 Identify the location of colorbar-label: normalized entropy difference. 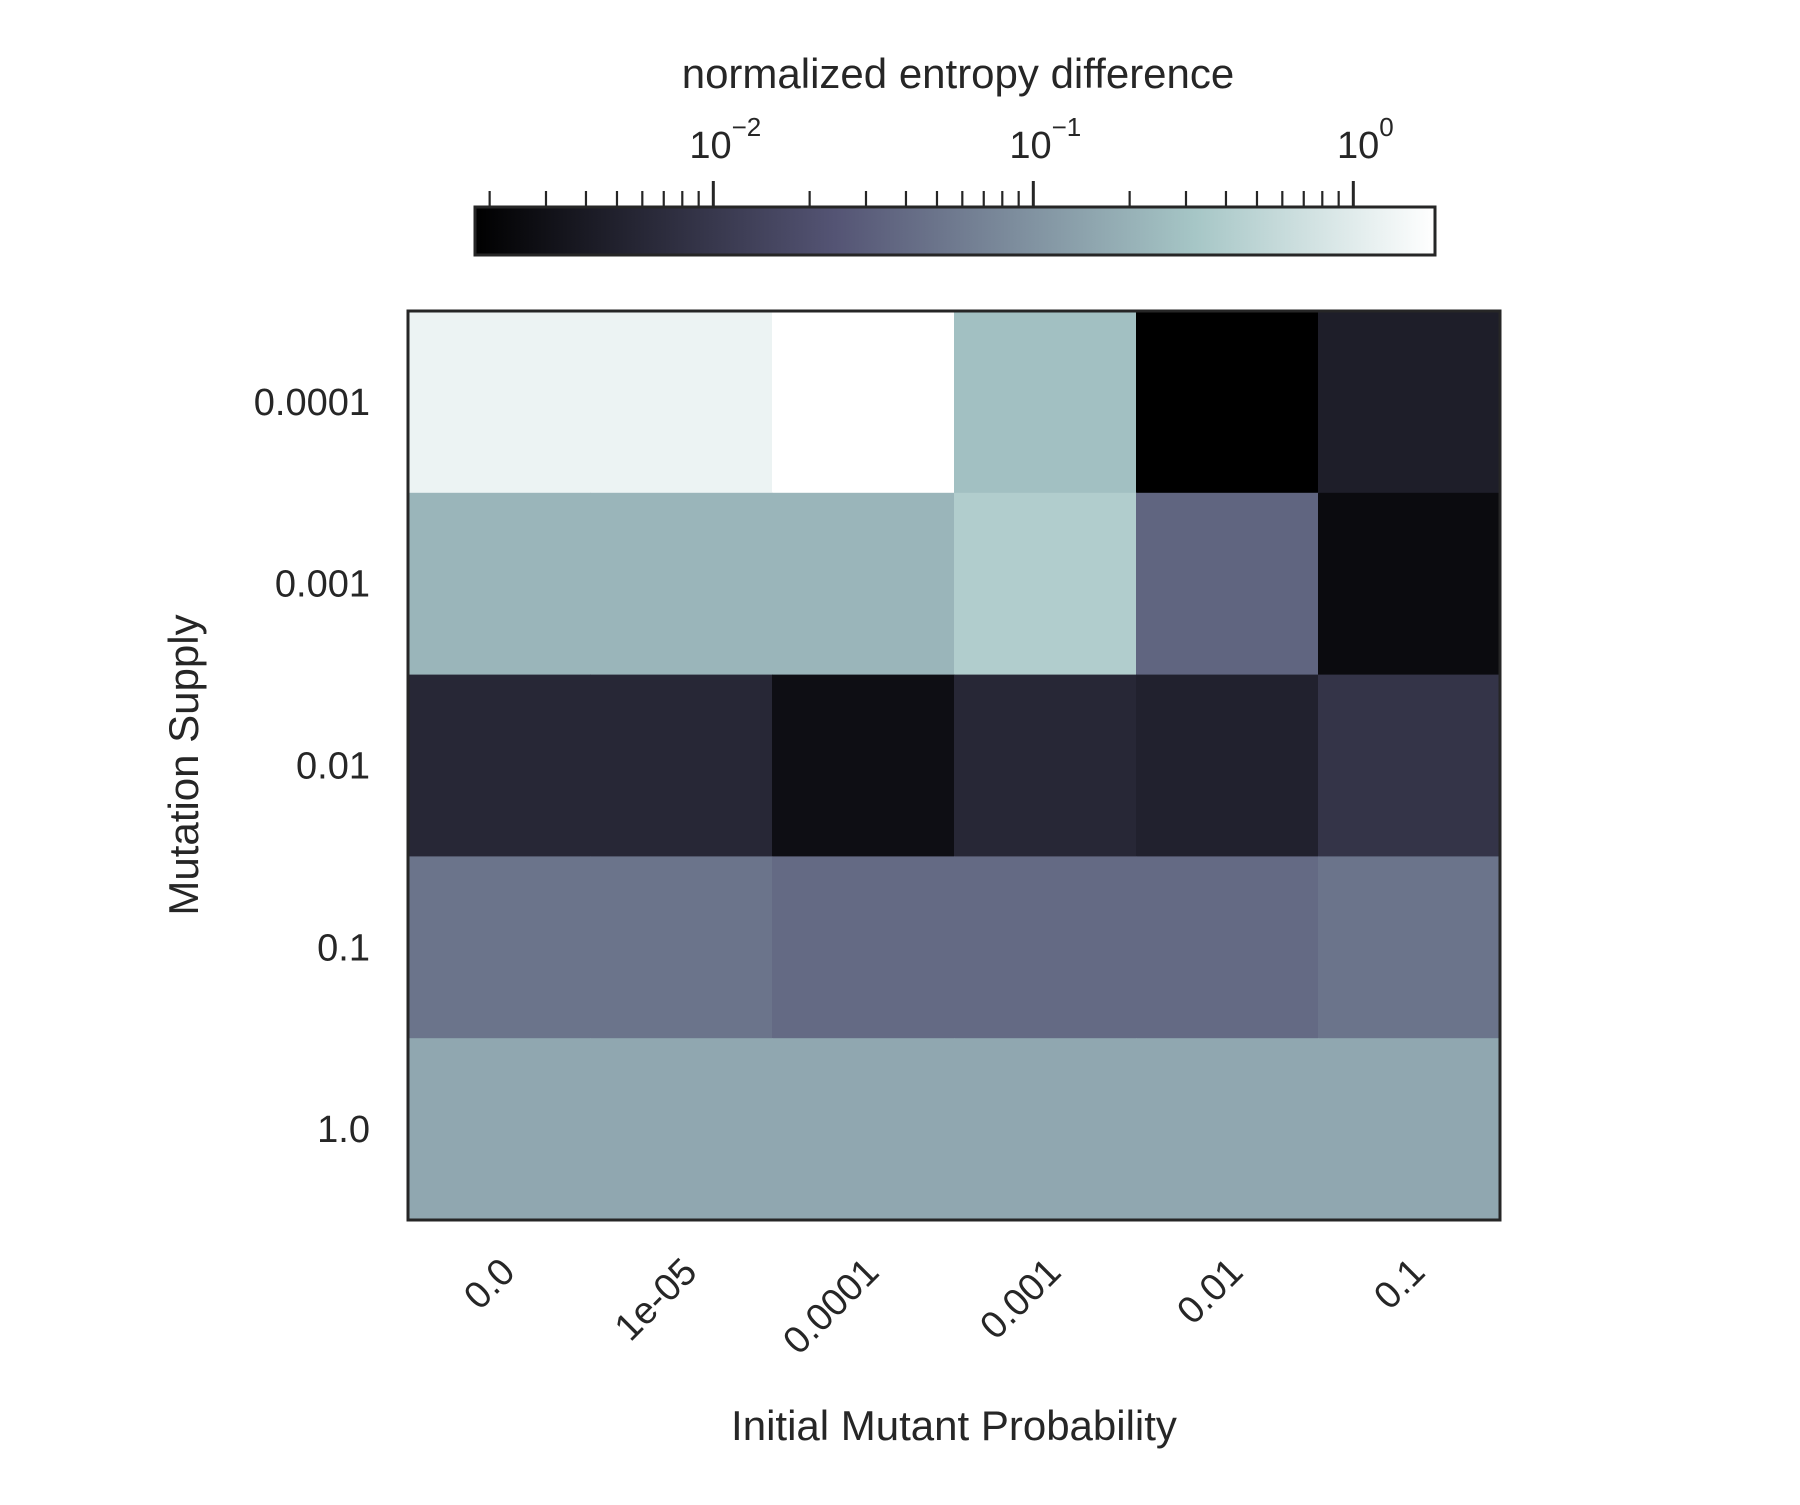
(958, 73).